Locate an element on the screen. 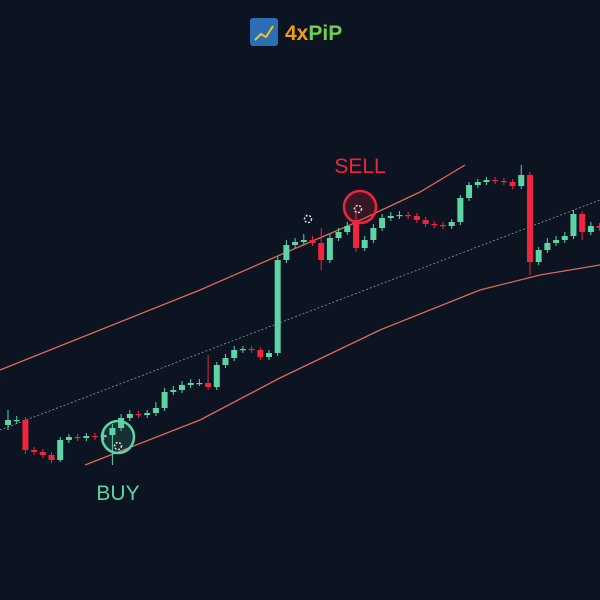 The width and height of the screenshot is (600, 600). logo-icon is located at coordinates (264, 32).